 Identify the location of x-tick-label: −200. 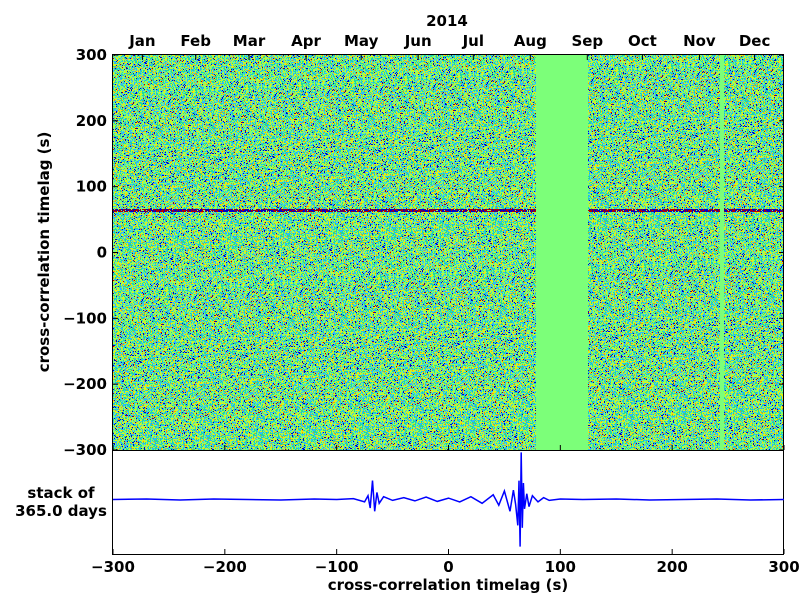
(225, 567).